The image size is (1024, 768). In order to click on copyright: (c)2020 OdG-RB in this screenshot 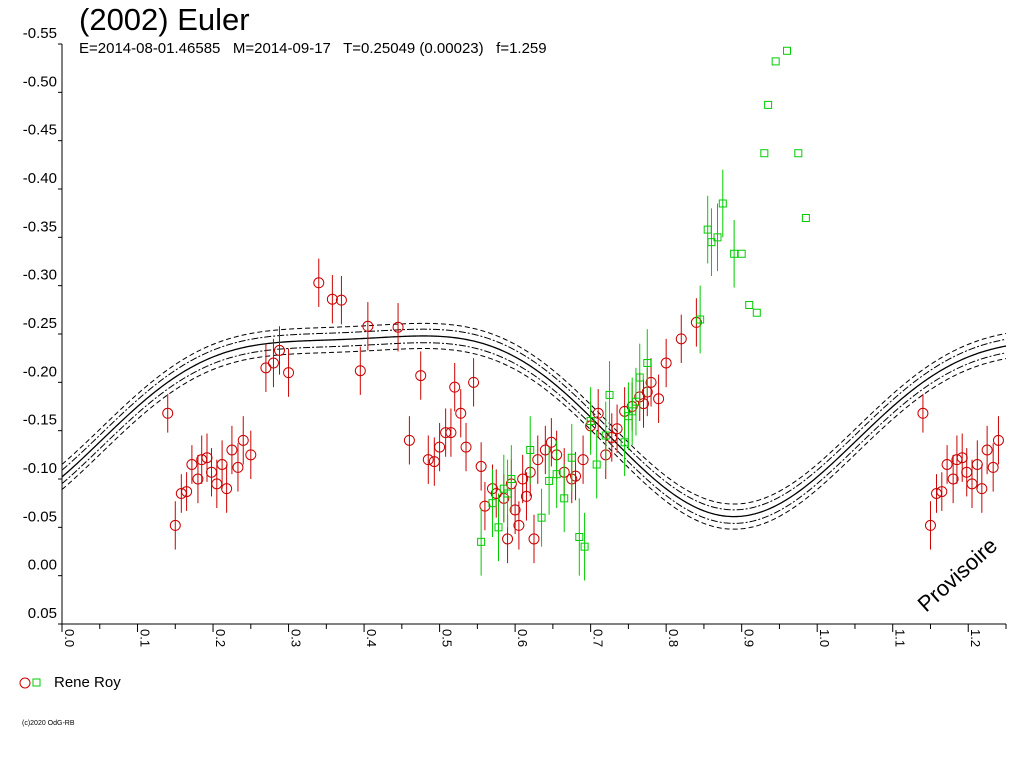, I will do `click(48, 723)`.